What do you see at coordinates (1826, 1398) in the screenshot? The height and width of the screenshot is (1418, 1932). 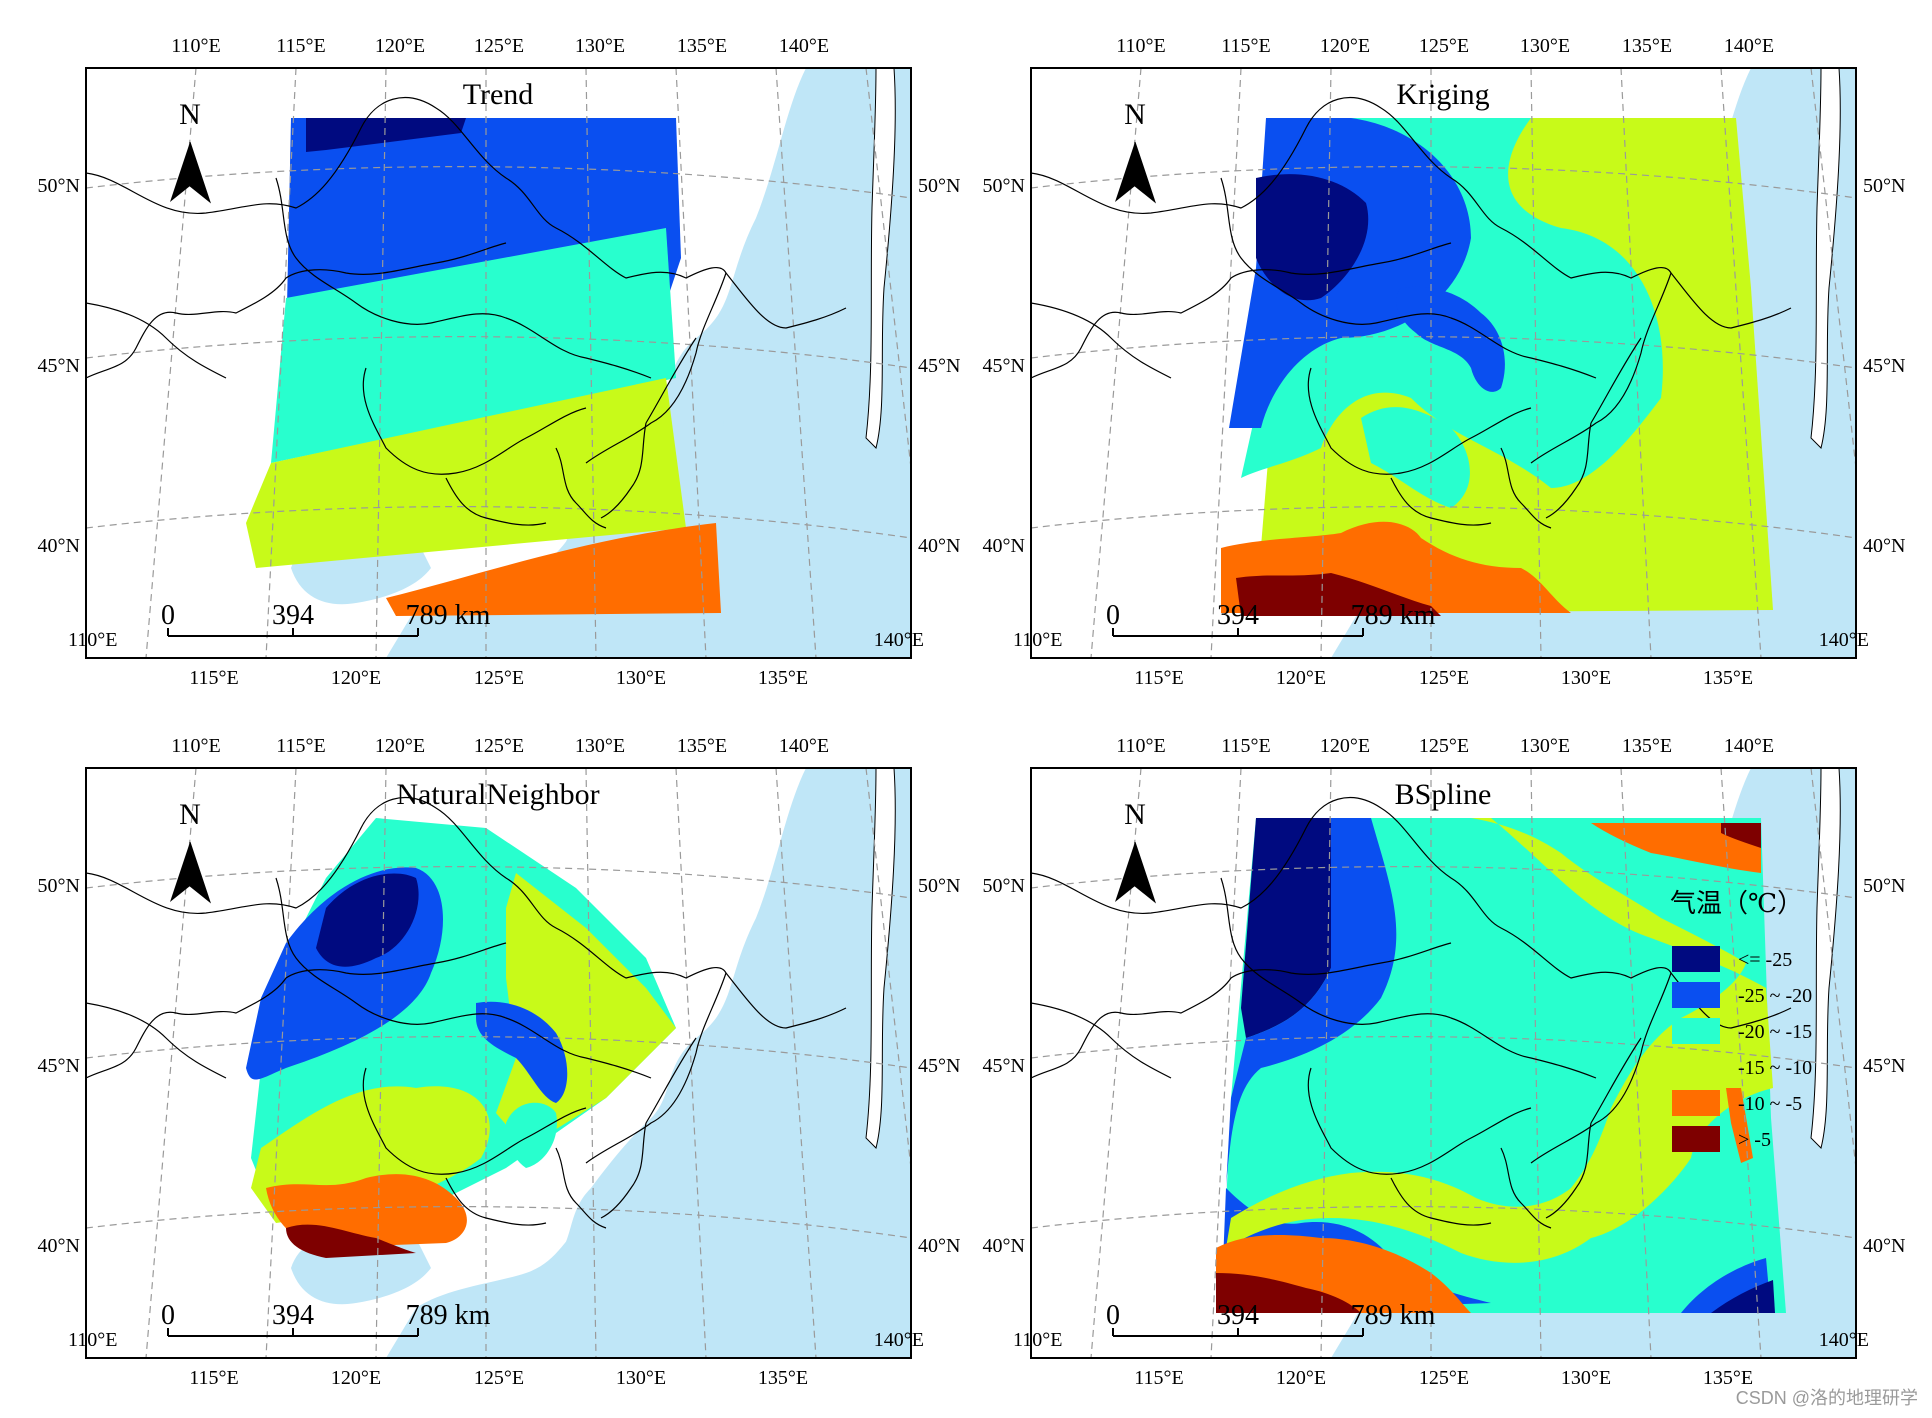 I see `watermark: CSDN @洛的地理研学` at bounding box center [1826, 1398].